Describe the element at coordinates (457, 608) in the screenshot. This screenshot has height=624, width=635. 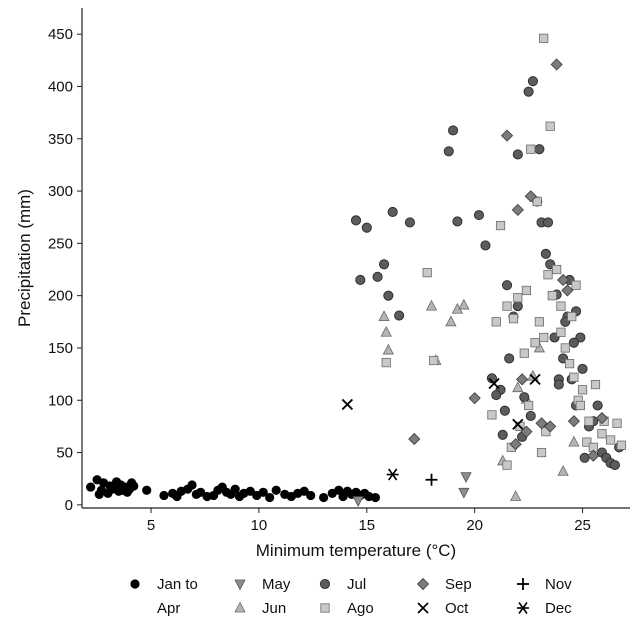
I see `legend-label: Oct` at that location.